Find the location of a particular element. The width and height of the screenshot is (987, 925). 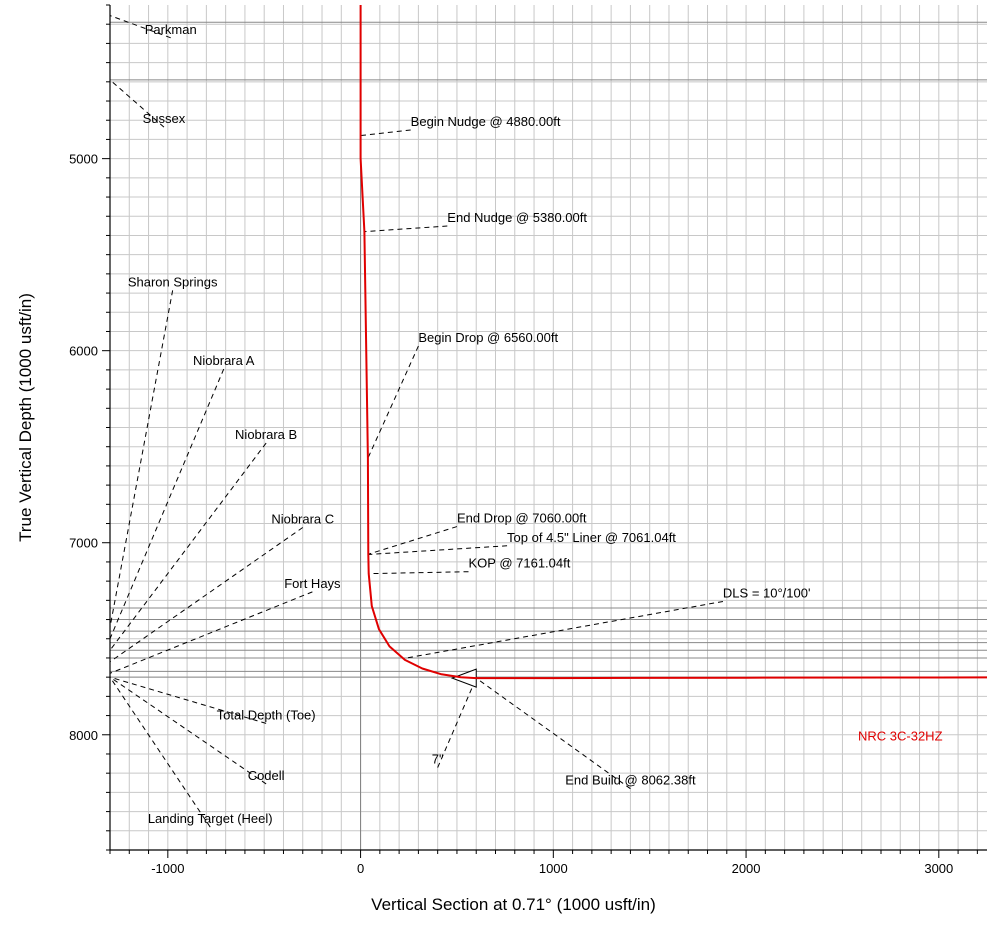

annotation-label: DLS = 10°/100' is located at coordinates (767, 592).